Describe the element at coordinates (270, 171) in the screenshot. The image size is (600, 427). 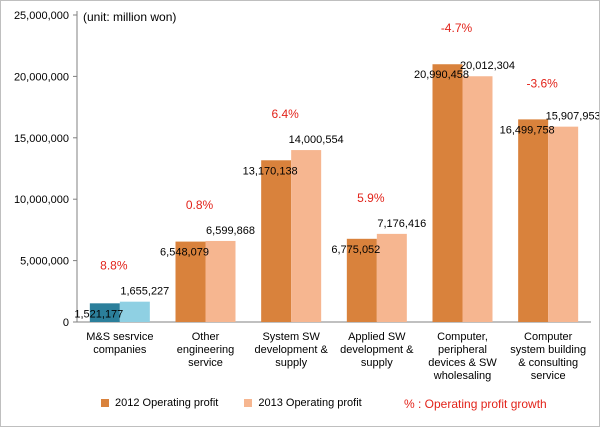
I see `data-label-2012: 13,170,138` at that location.